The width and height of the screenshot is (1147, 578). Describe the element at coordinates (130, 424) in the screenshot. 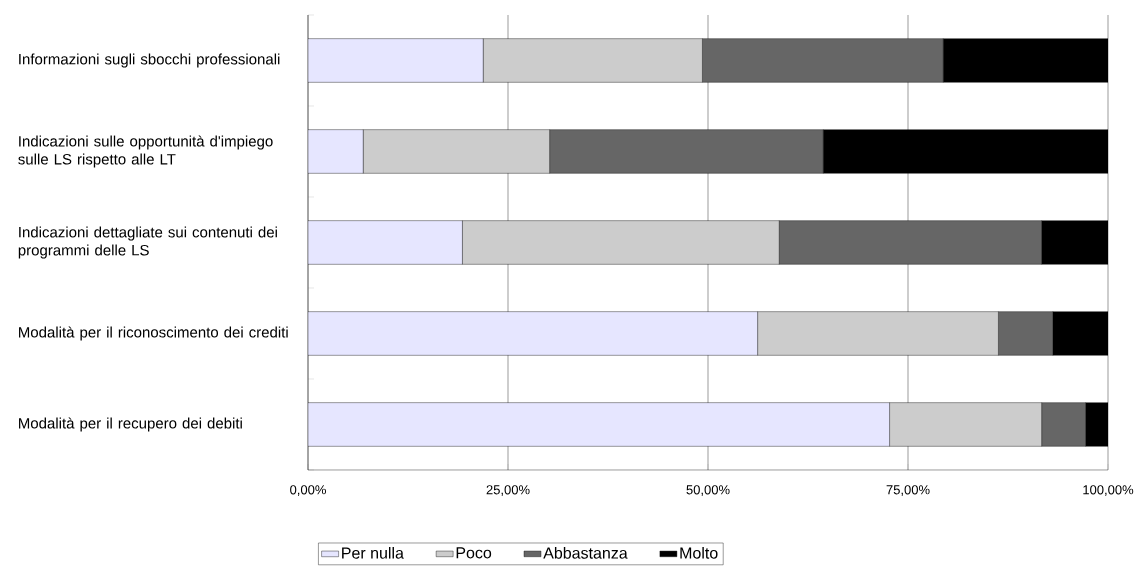

I see `y-tick-label: Modalità per il recupero dei debiti` at that location.